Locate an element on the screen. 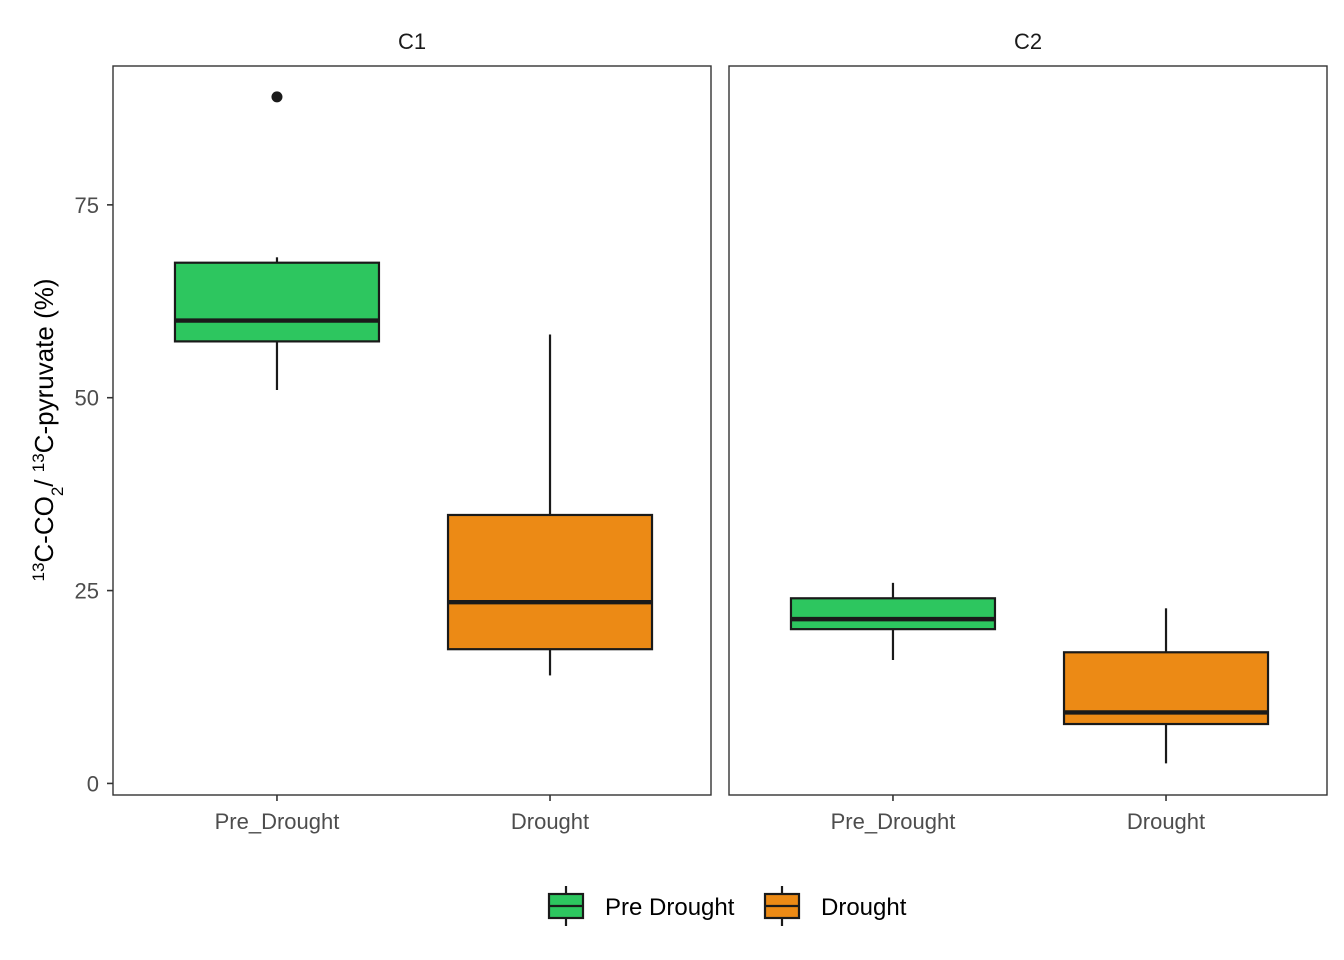 This screenshot has height=960, width=1344. legend-key-drought: Drought is located at coordinates (835, 906).